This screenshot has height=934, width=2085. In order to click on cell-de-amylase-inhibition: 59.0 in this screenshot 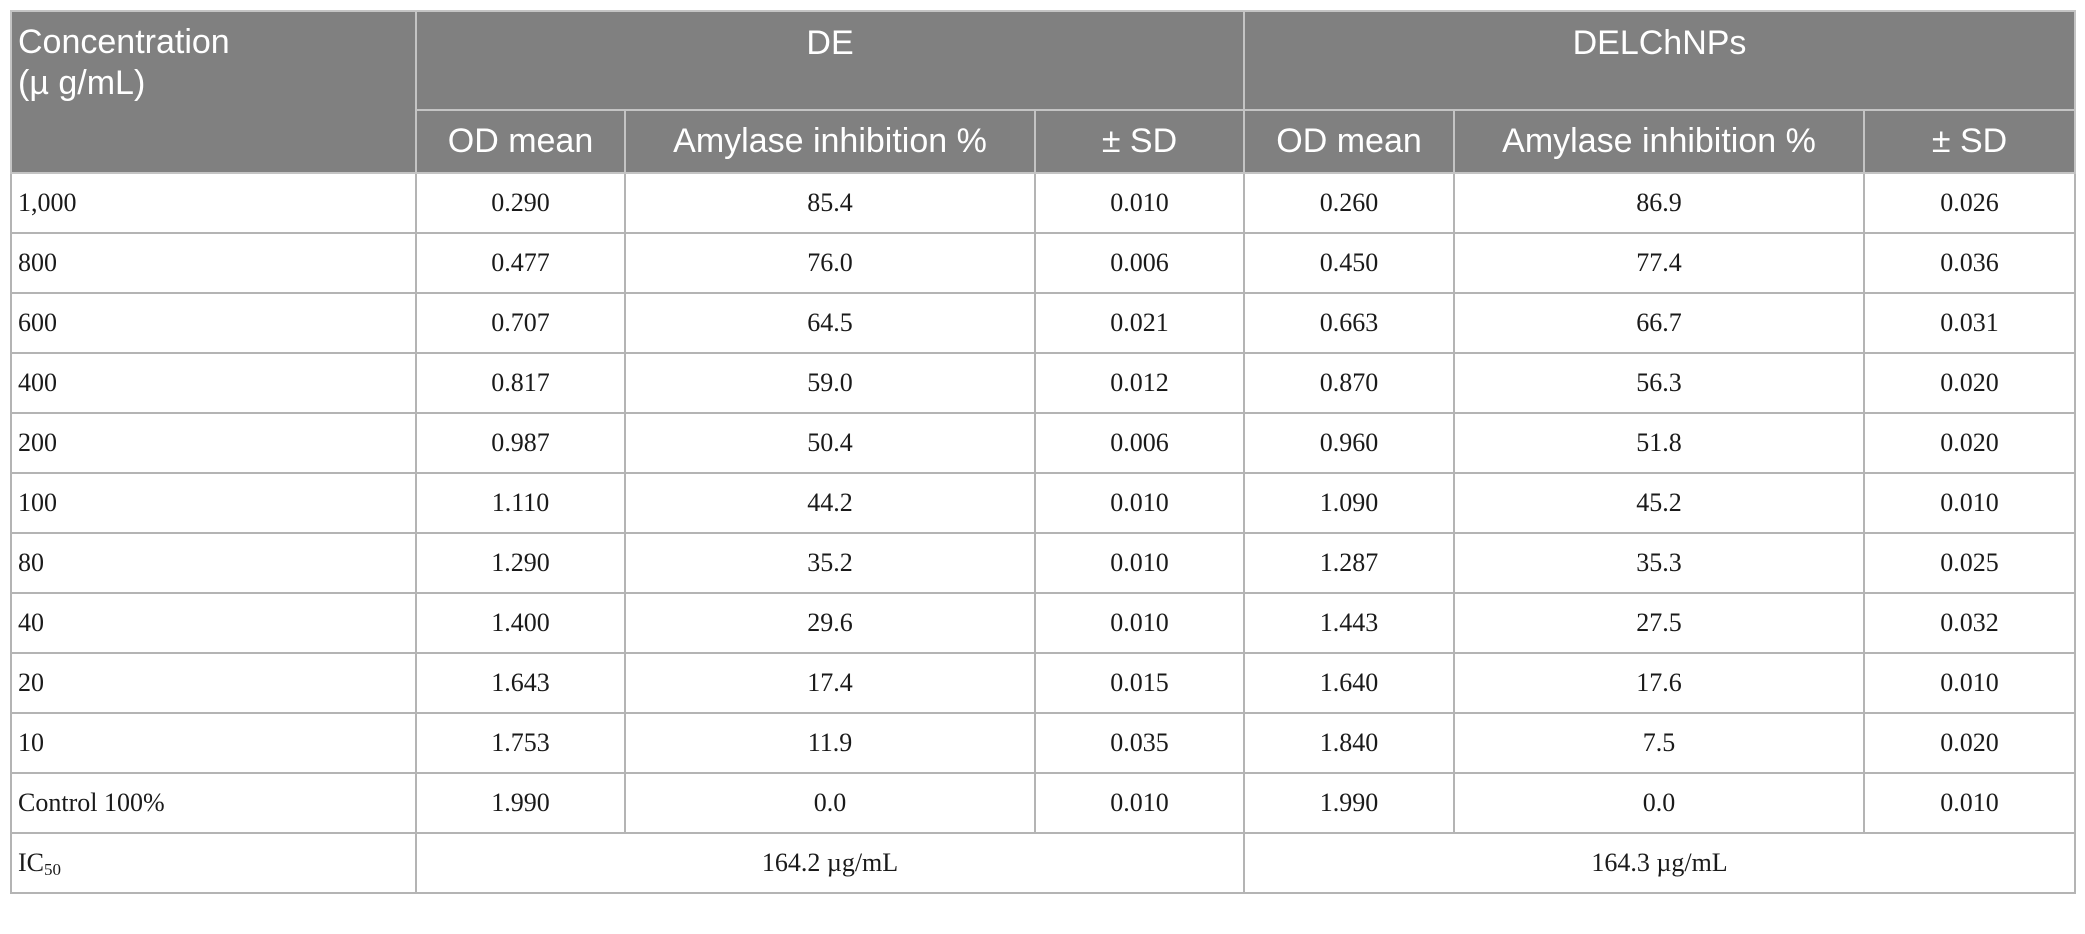, I will do `click(830, 383)`.